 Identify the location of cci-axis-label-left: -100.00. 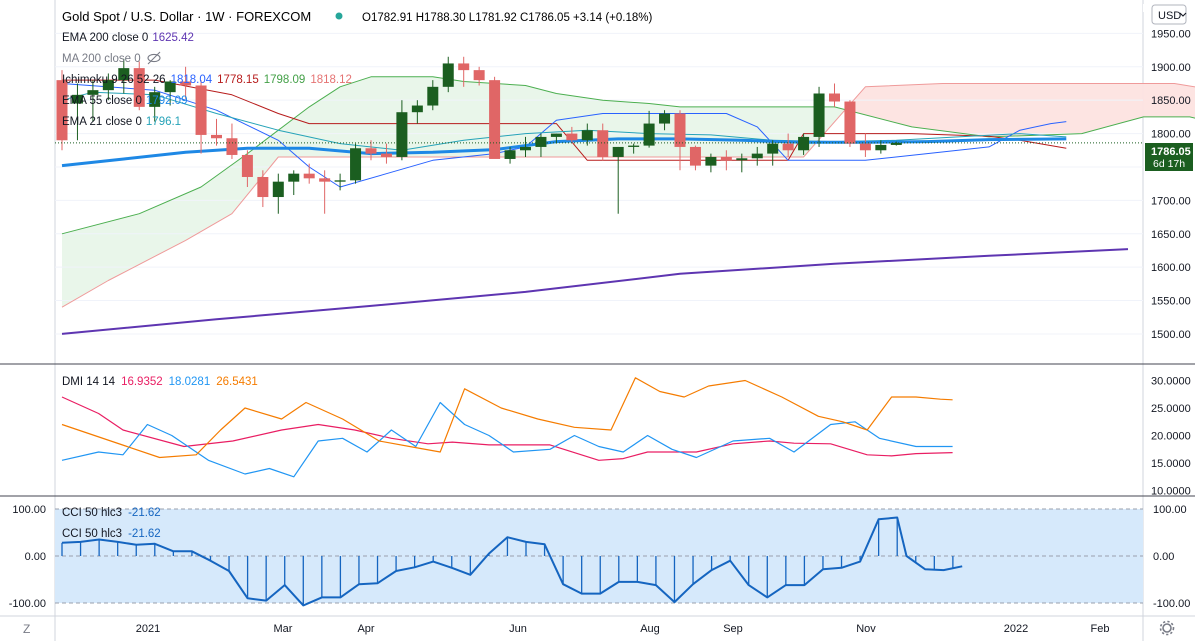
(27, 604).